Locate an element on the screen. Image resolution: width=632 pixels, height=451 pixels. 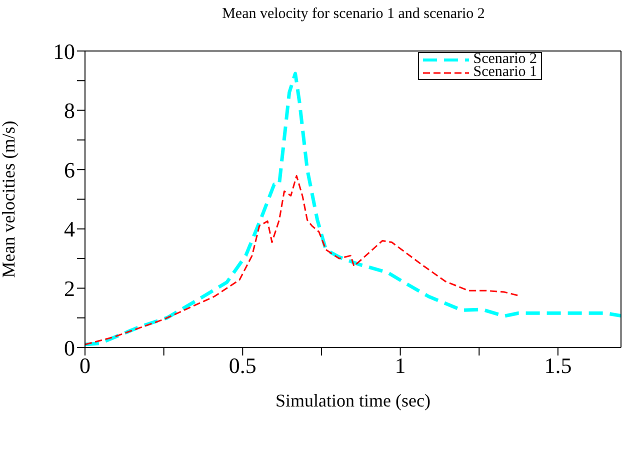
y-axis-title: Mean velocities (m/s) is located at coordinates (9, 199).